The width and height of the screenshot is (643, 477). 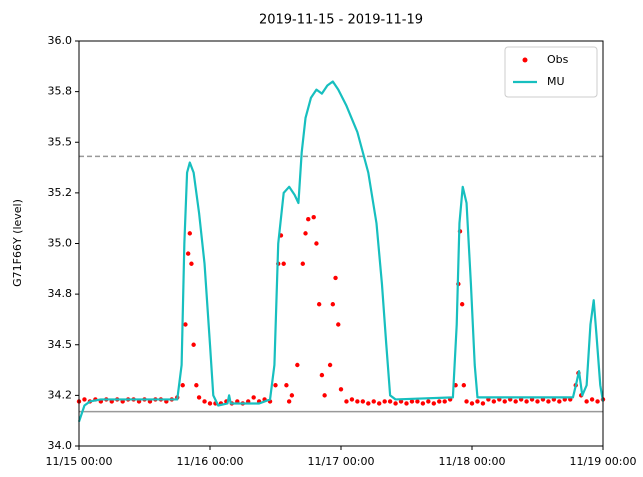 What do you see at coordinates (525, 60) in the screenshot?
I see `legend-marker` at bounding box center [525, 60].